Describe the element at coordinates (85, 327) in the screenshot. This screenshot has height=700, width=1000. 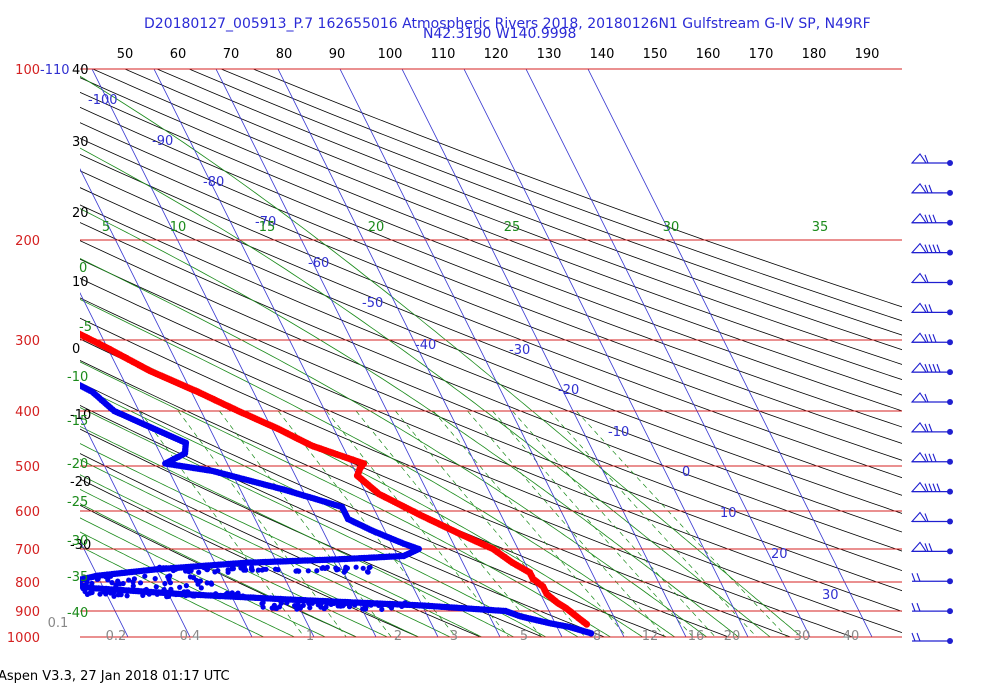
I see `moist-left-label: -5` at that location.